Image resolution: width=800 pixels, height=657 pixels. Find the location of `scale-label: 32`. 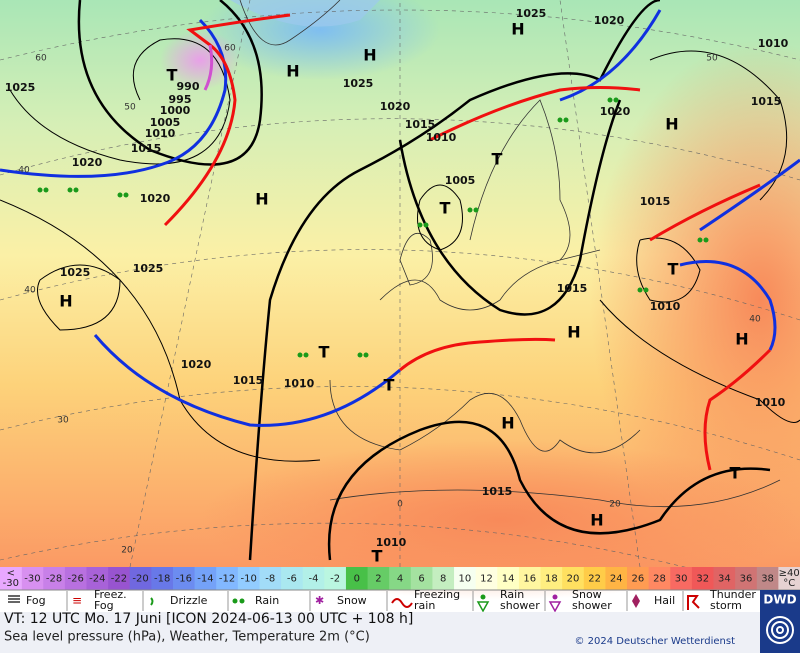

scale-label: 32 is located at coordinates (702, 579).